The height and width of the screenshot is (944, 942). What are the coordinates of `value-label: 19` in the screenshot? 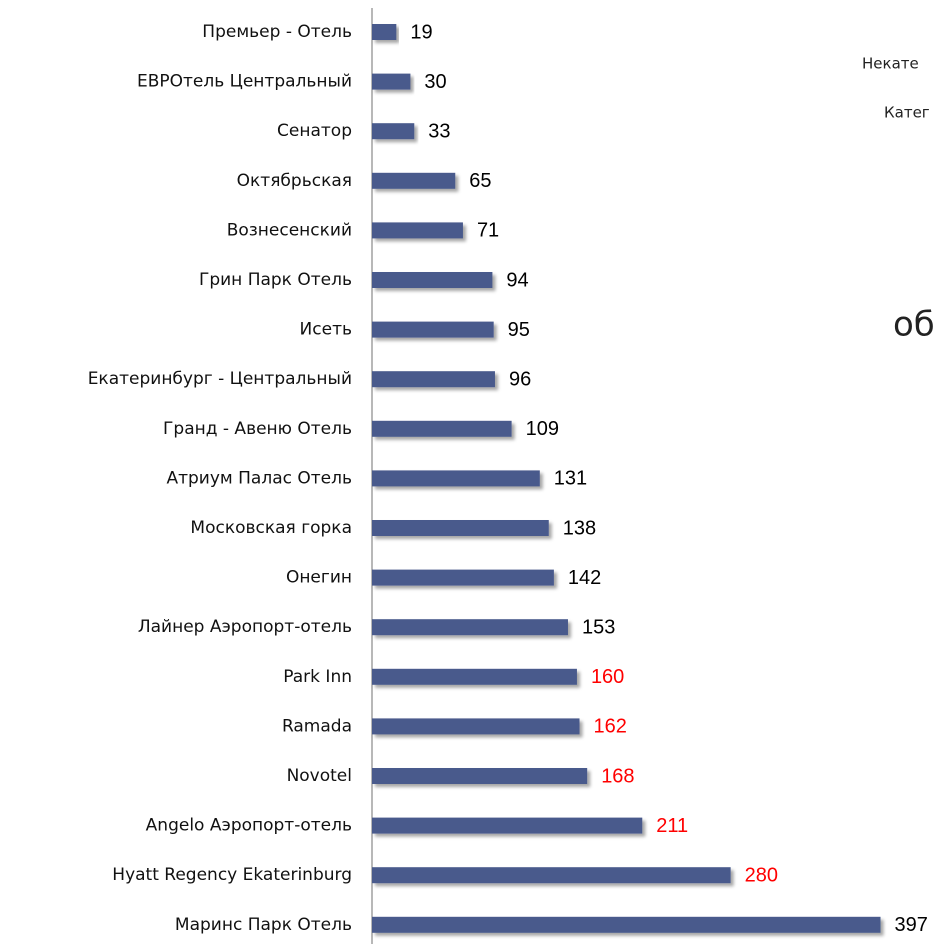 It's located at (421, 32).